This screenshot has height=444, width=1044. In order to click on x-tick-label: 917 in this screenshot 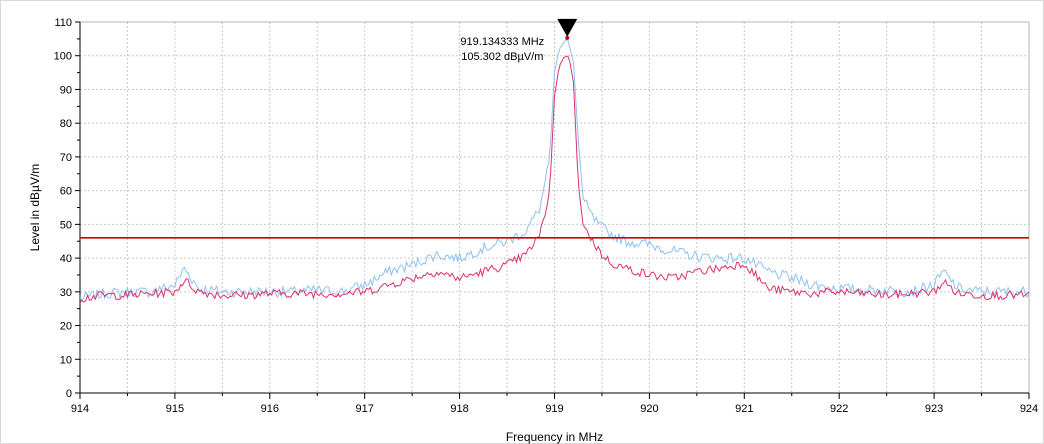, I will do `click(365, 409)`.